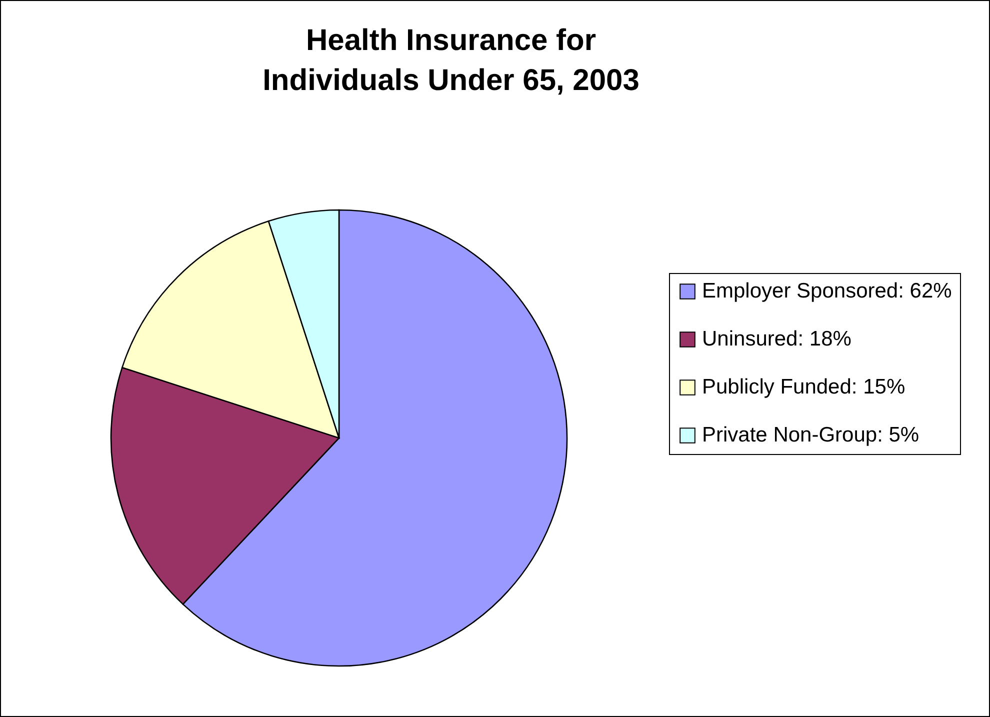  I want to click on legend-label: Private Non-Group: 5%, so click(811, 435).